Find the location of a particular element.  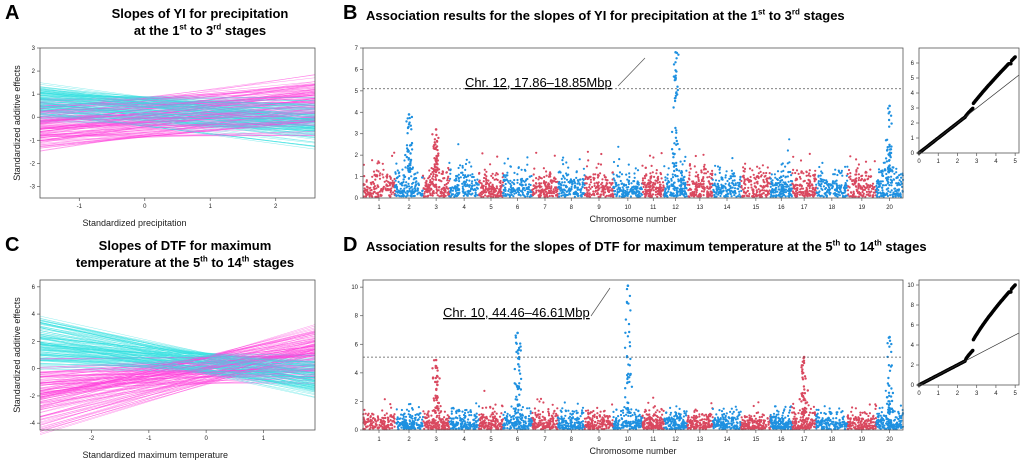

panel-d-title-sup1: th is located at coordinates (836, 243).